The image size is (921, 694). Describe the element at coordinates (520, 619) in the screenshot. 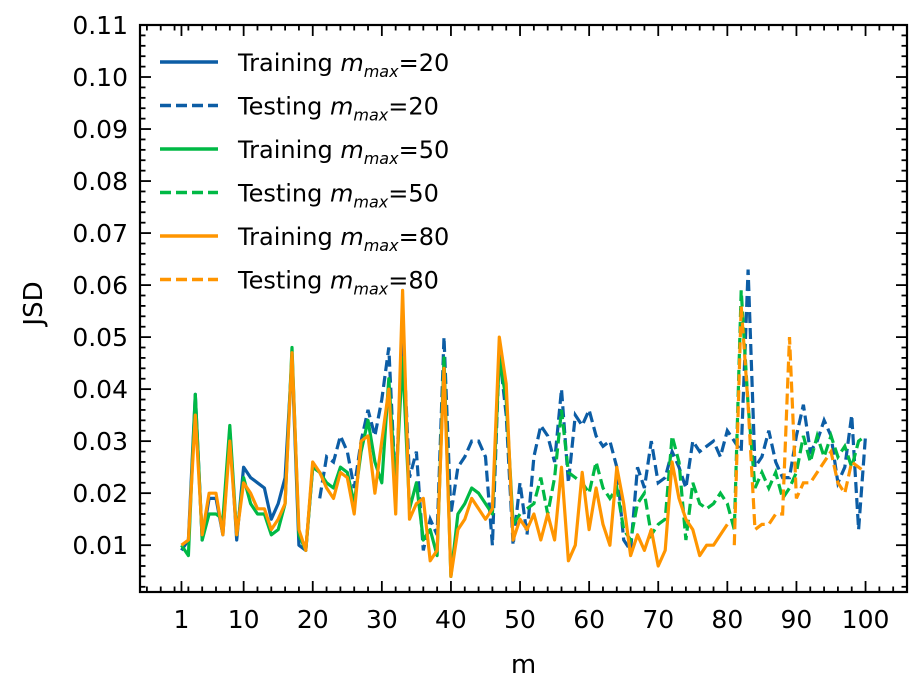

I see `x-tick-label: 50` at that location.